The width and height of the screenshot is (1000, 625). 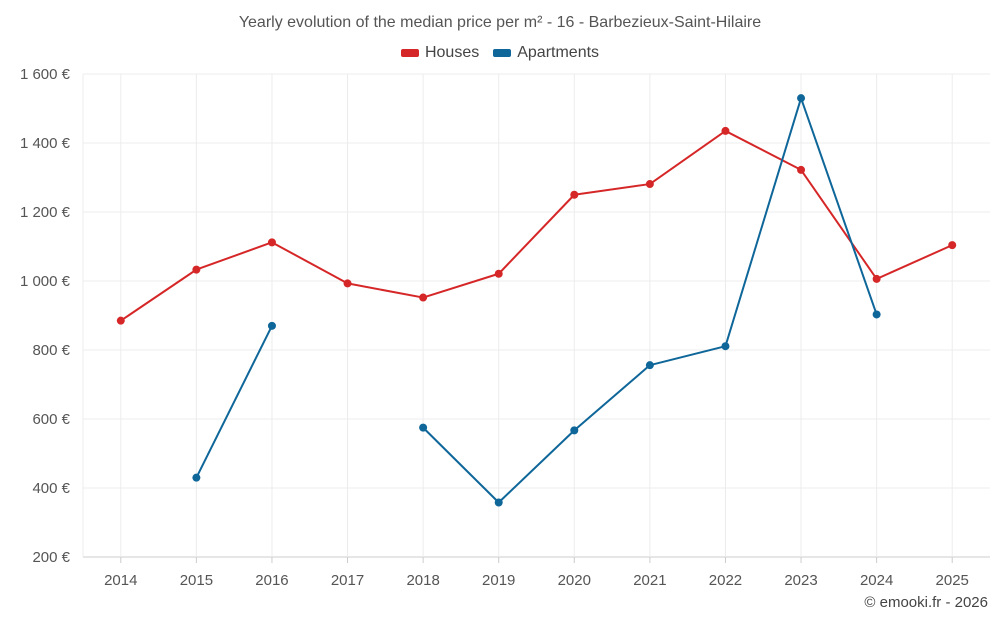 I want to click on x-tick-label: 2024, so click(x=876, y=580).